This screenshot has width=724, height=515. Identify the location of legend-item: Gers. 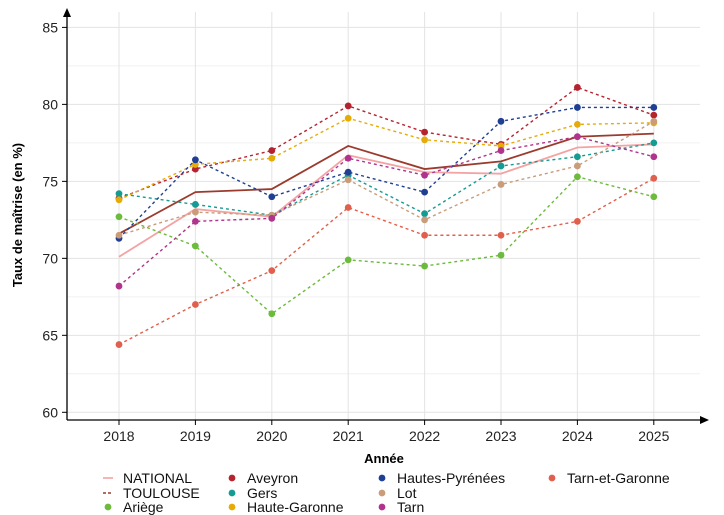
(252, 493).